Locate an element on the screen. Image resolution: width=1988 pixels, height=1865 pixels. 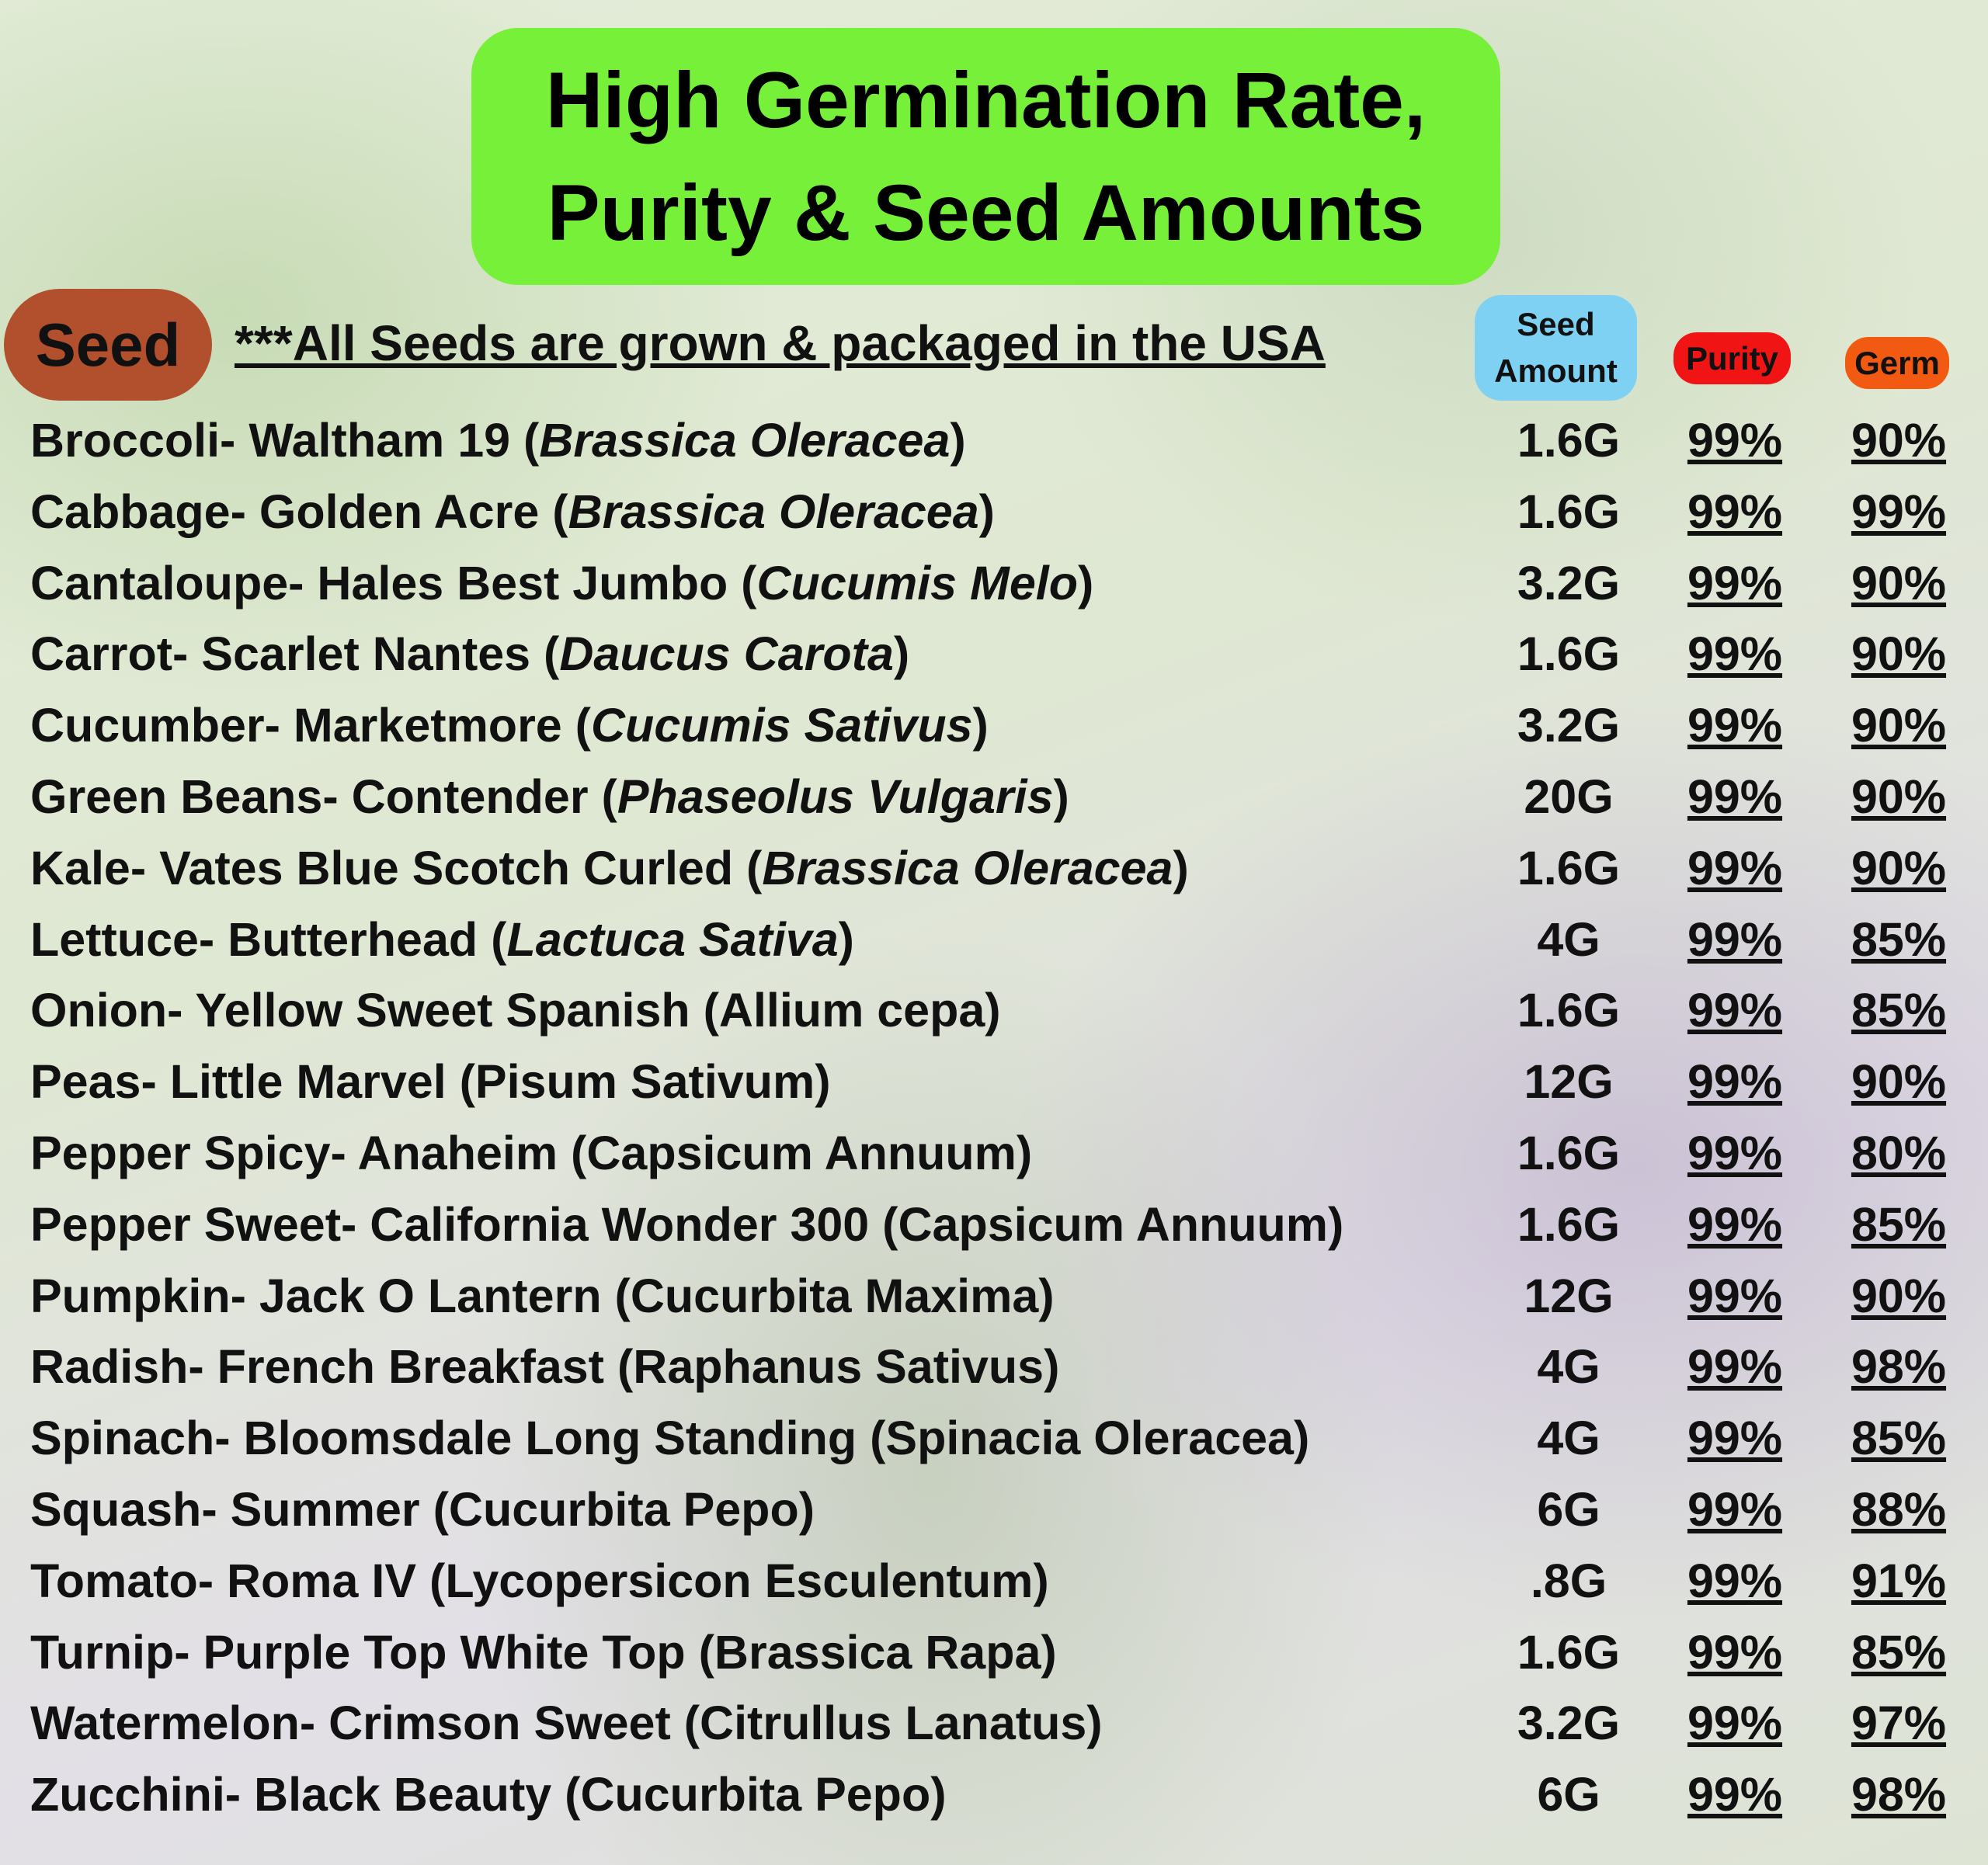
seed-name: Peas- Little Marvel (Pisum Sativum) is located at coordinates (431, 1081).